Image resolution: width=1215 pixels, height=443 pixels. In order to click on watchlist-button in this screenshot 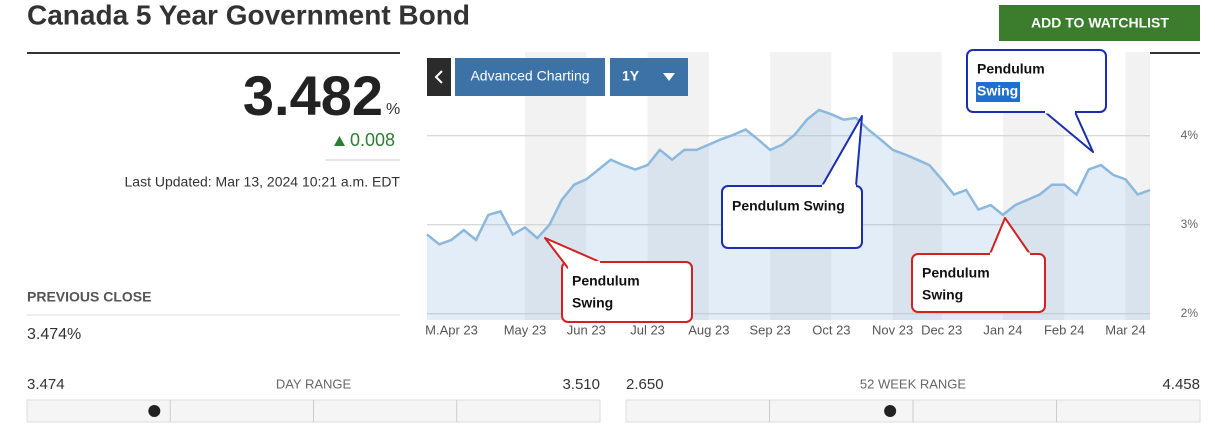, I will do `click(1099, 23)`.